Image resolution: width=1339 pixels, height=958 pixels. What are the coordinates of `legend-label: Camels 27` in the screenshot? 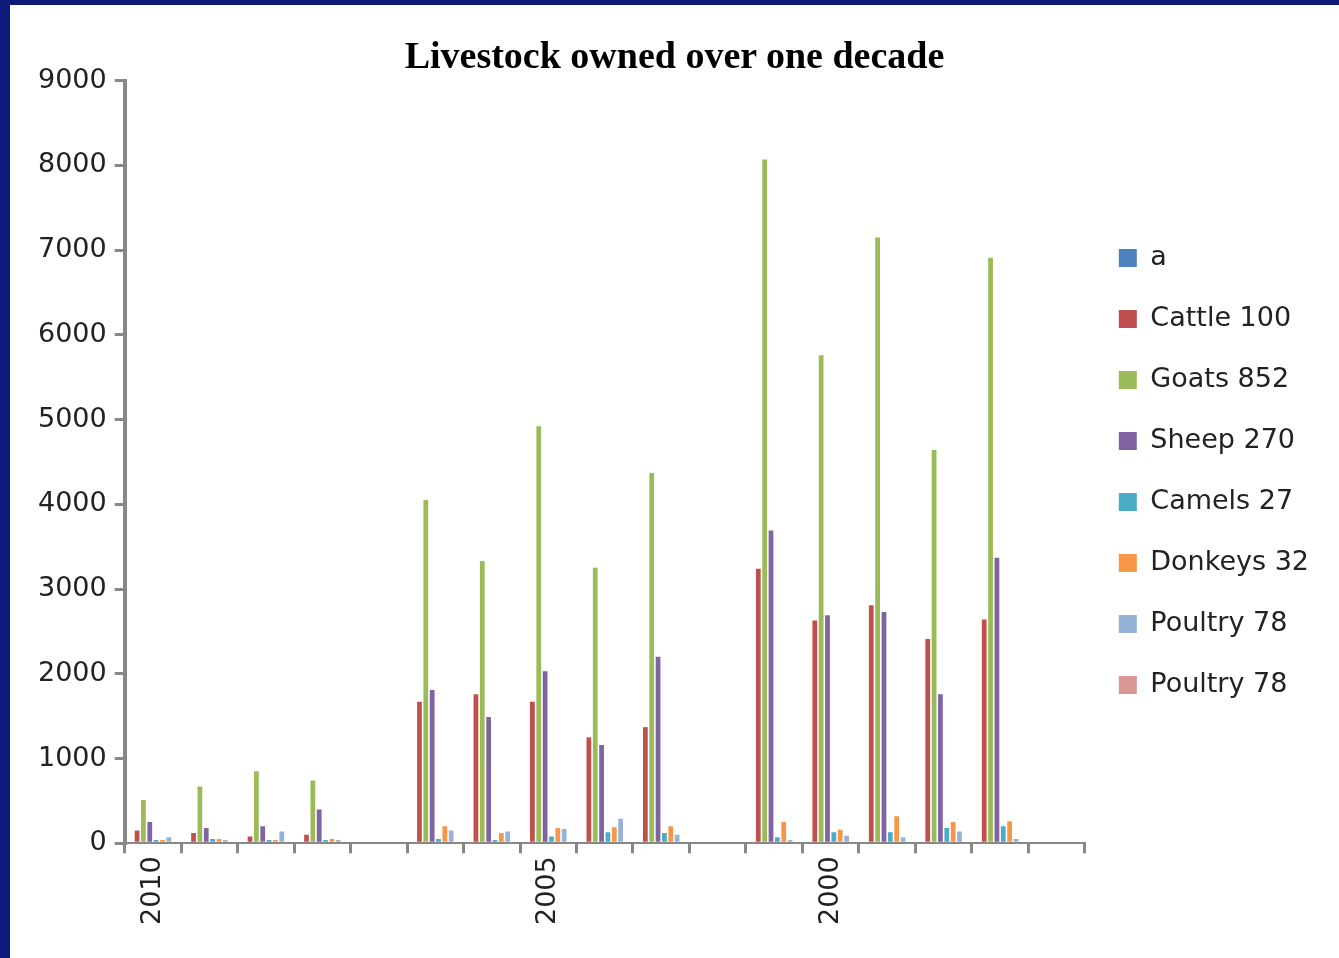 It's located at (1222, 500).